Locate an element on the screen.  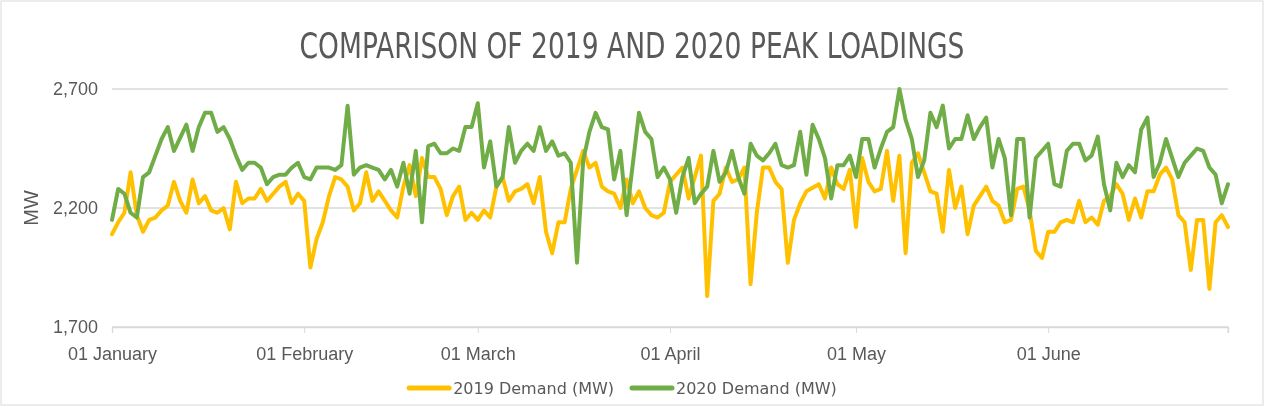
x-tick-label: 01 April is located at coordinates (670, 353).